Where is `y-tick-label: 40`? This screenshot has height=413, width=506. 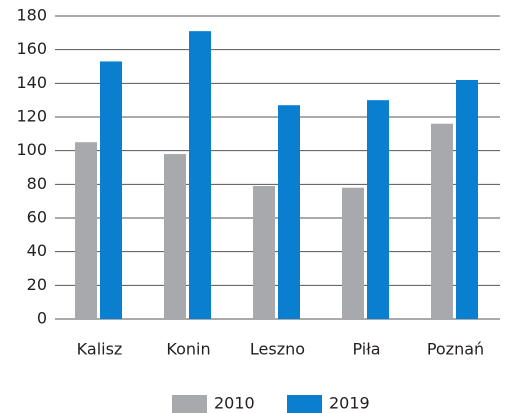
y-tick-label: 40 is located at coordinates (37, 250).